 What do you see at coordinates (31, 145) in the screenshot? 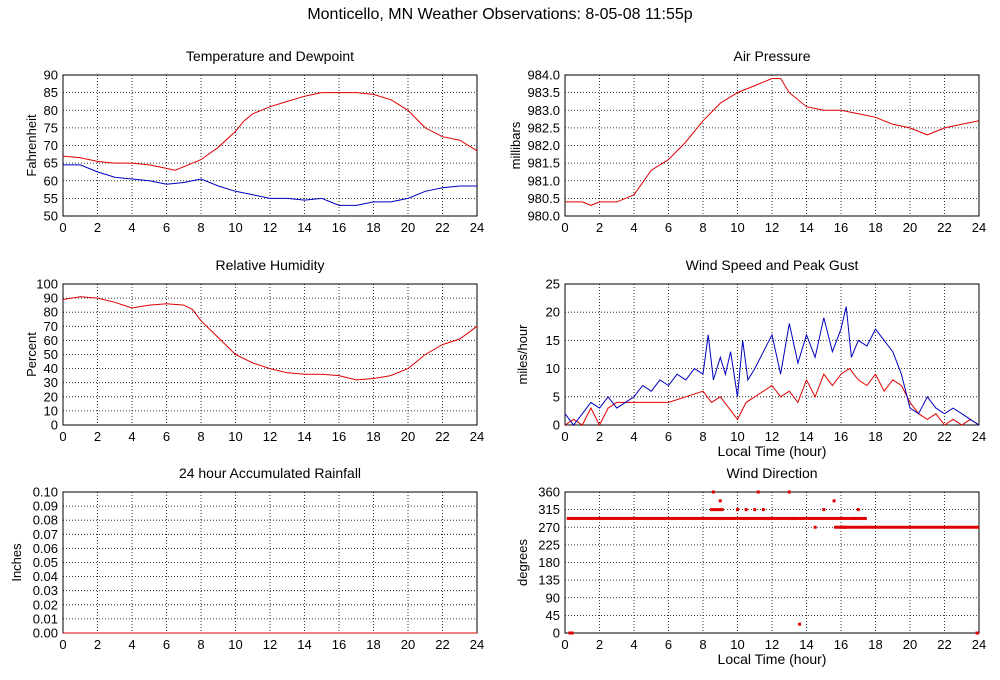
I see `y-axis-label: Fahrenheit` at bounding box center [31, 145].